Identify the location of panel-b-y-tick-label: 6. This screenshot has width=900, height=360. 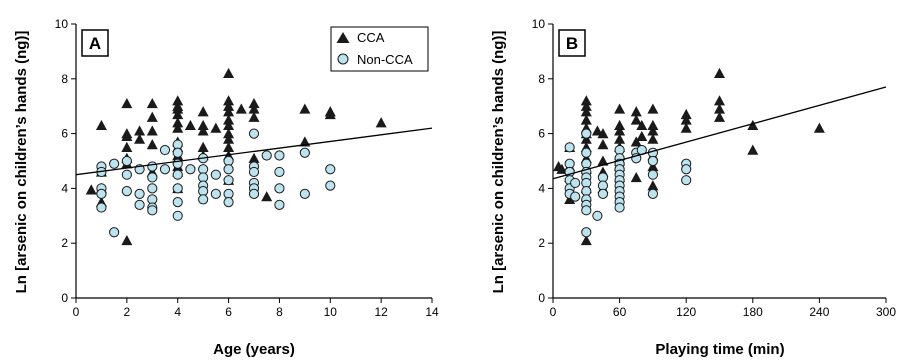
(541, 134).